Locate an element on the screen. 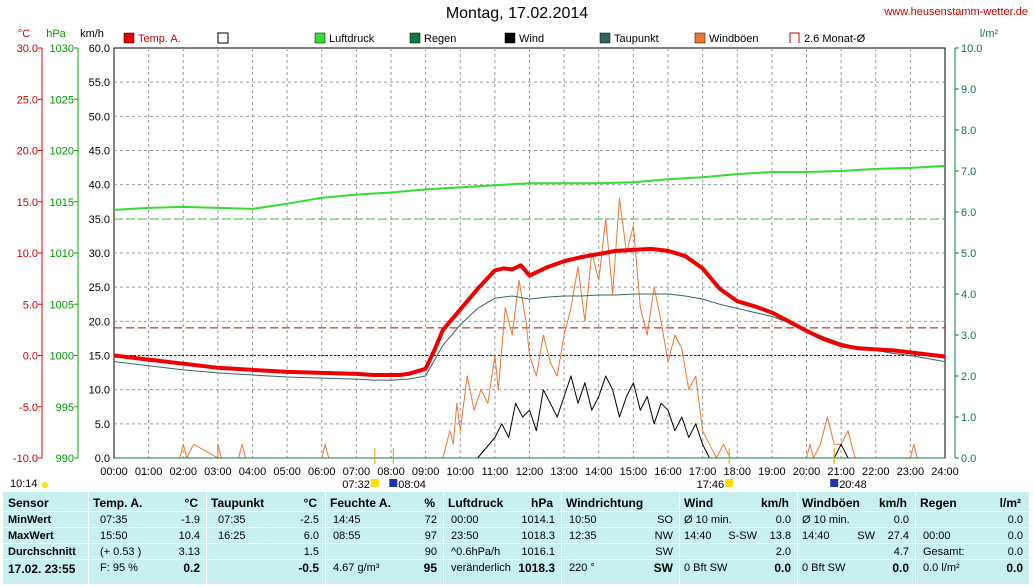 The height and width of the screenshot is (587, 1034). gust-cell-label: Ø 10 min. is located at coordinates (826, 520).